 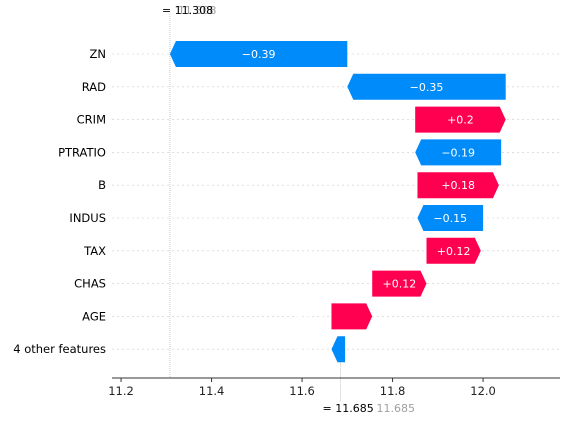 What do you see at coordinates (59, 349) in the screenshot?
I see `feature-name-label: 4 other features` at bounding box center [59, 349].